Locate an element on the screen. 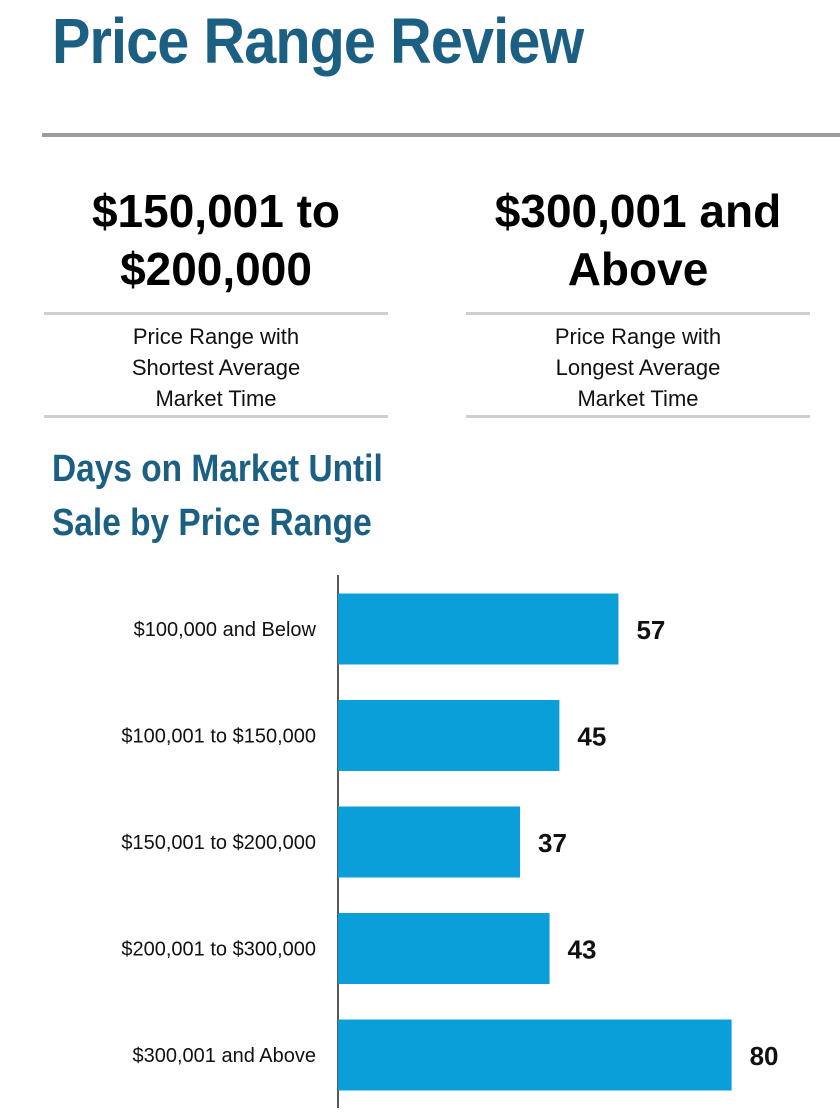 Image resolution: width=840 pixels, height=1120 pixels. value-label: 45 is located at coordinates (591, 737).